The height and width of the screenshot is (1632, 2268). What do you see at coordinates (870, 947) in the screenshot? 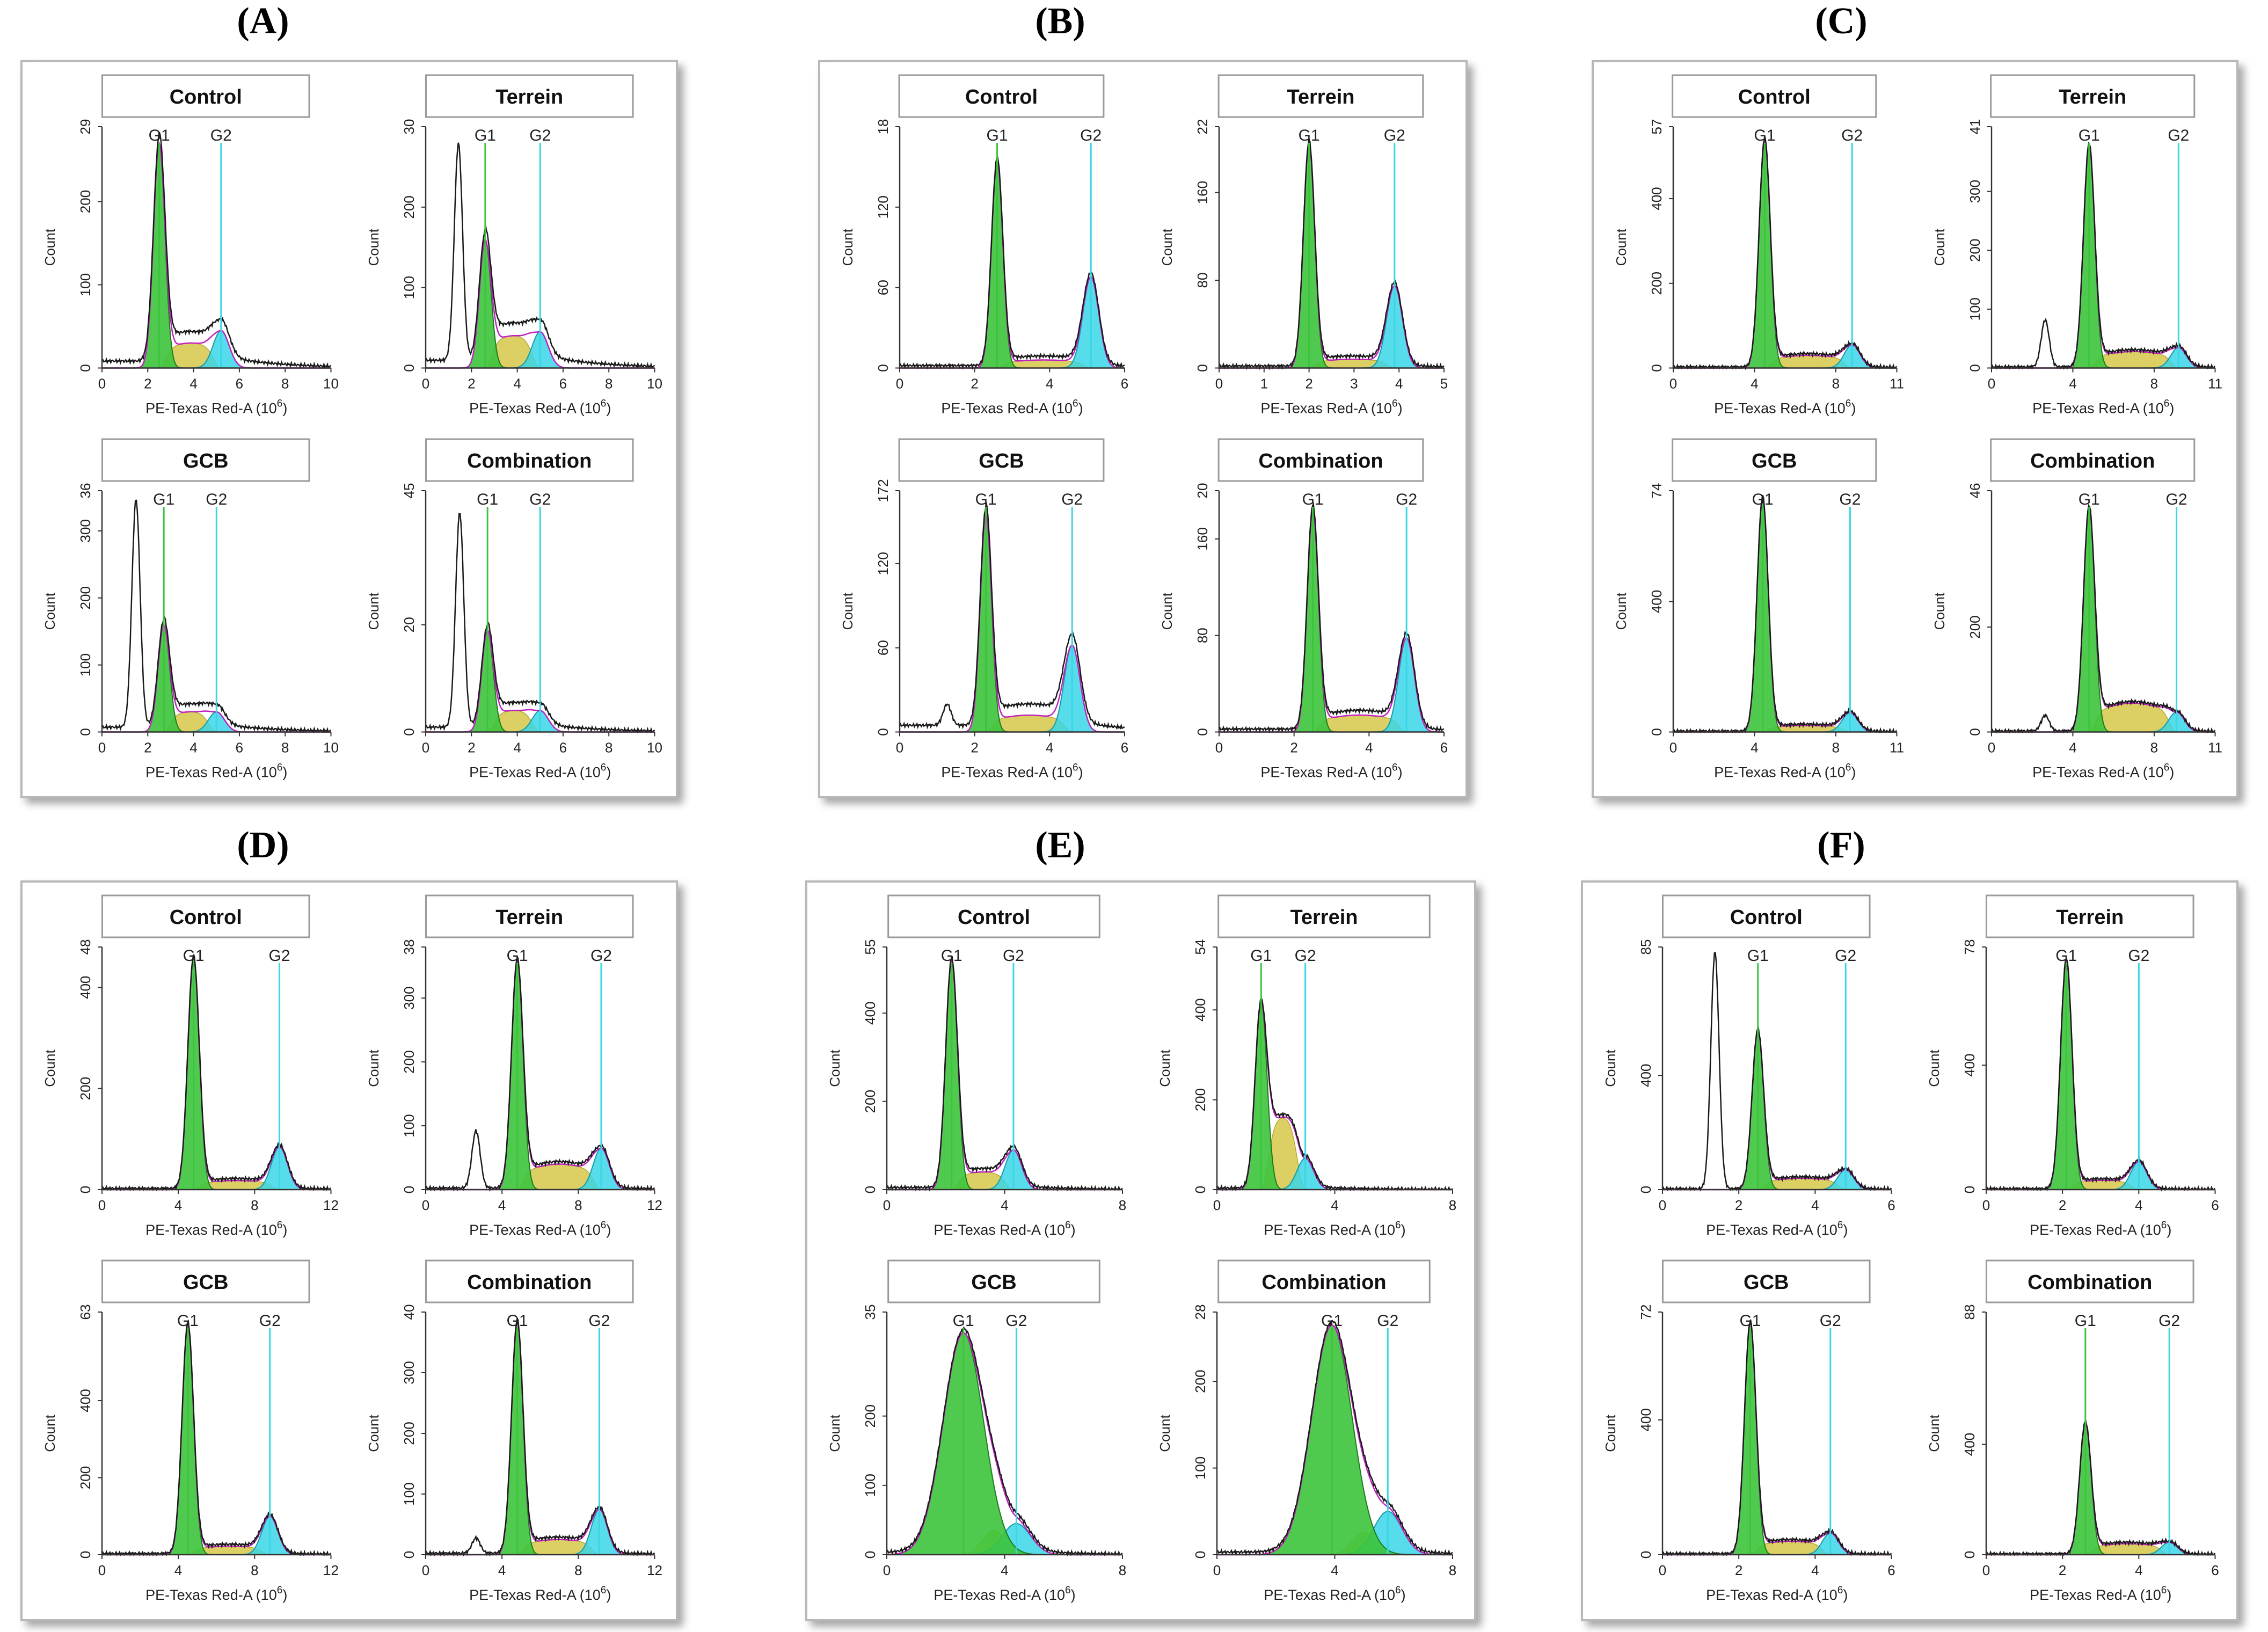
I see `y-tick-label: 55` at bounding box center [870, 947].